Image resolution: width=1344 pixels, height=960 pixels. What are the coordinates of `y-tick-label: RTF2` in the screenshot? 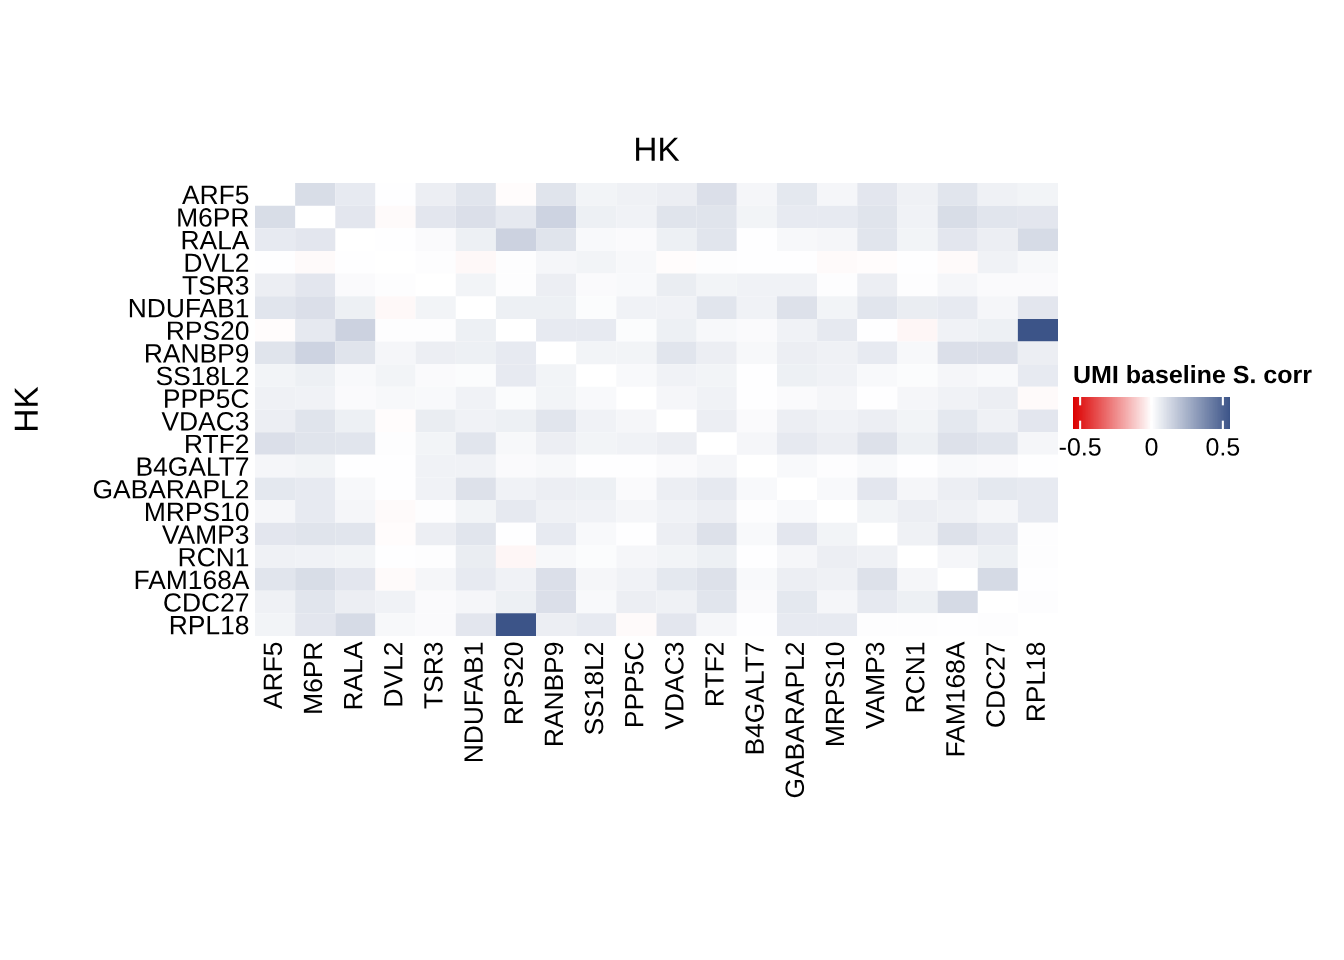 It's located at (217, 444).